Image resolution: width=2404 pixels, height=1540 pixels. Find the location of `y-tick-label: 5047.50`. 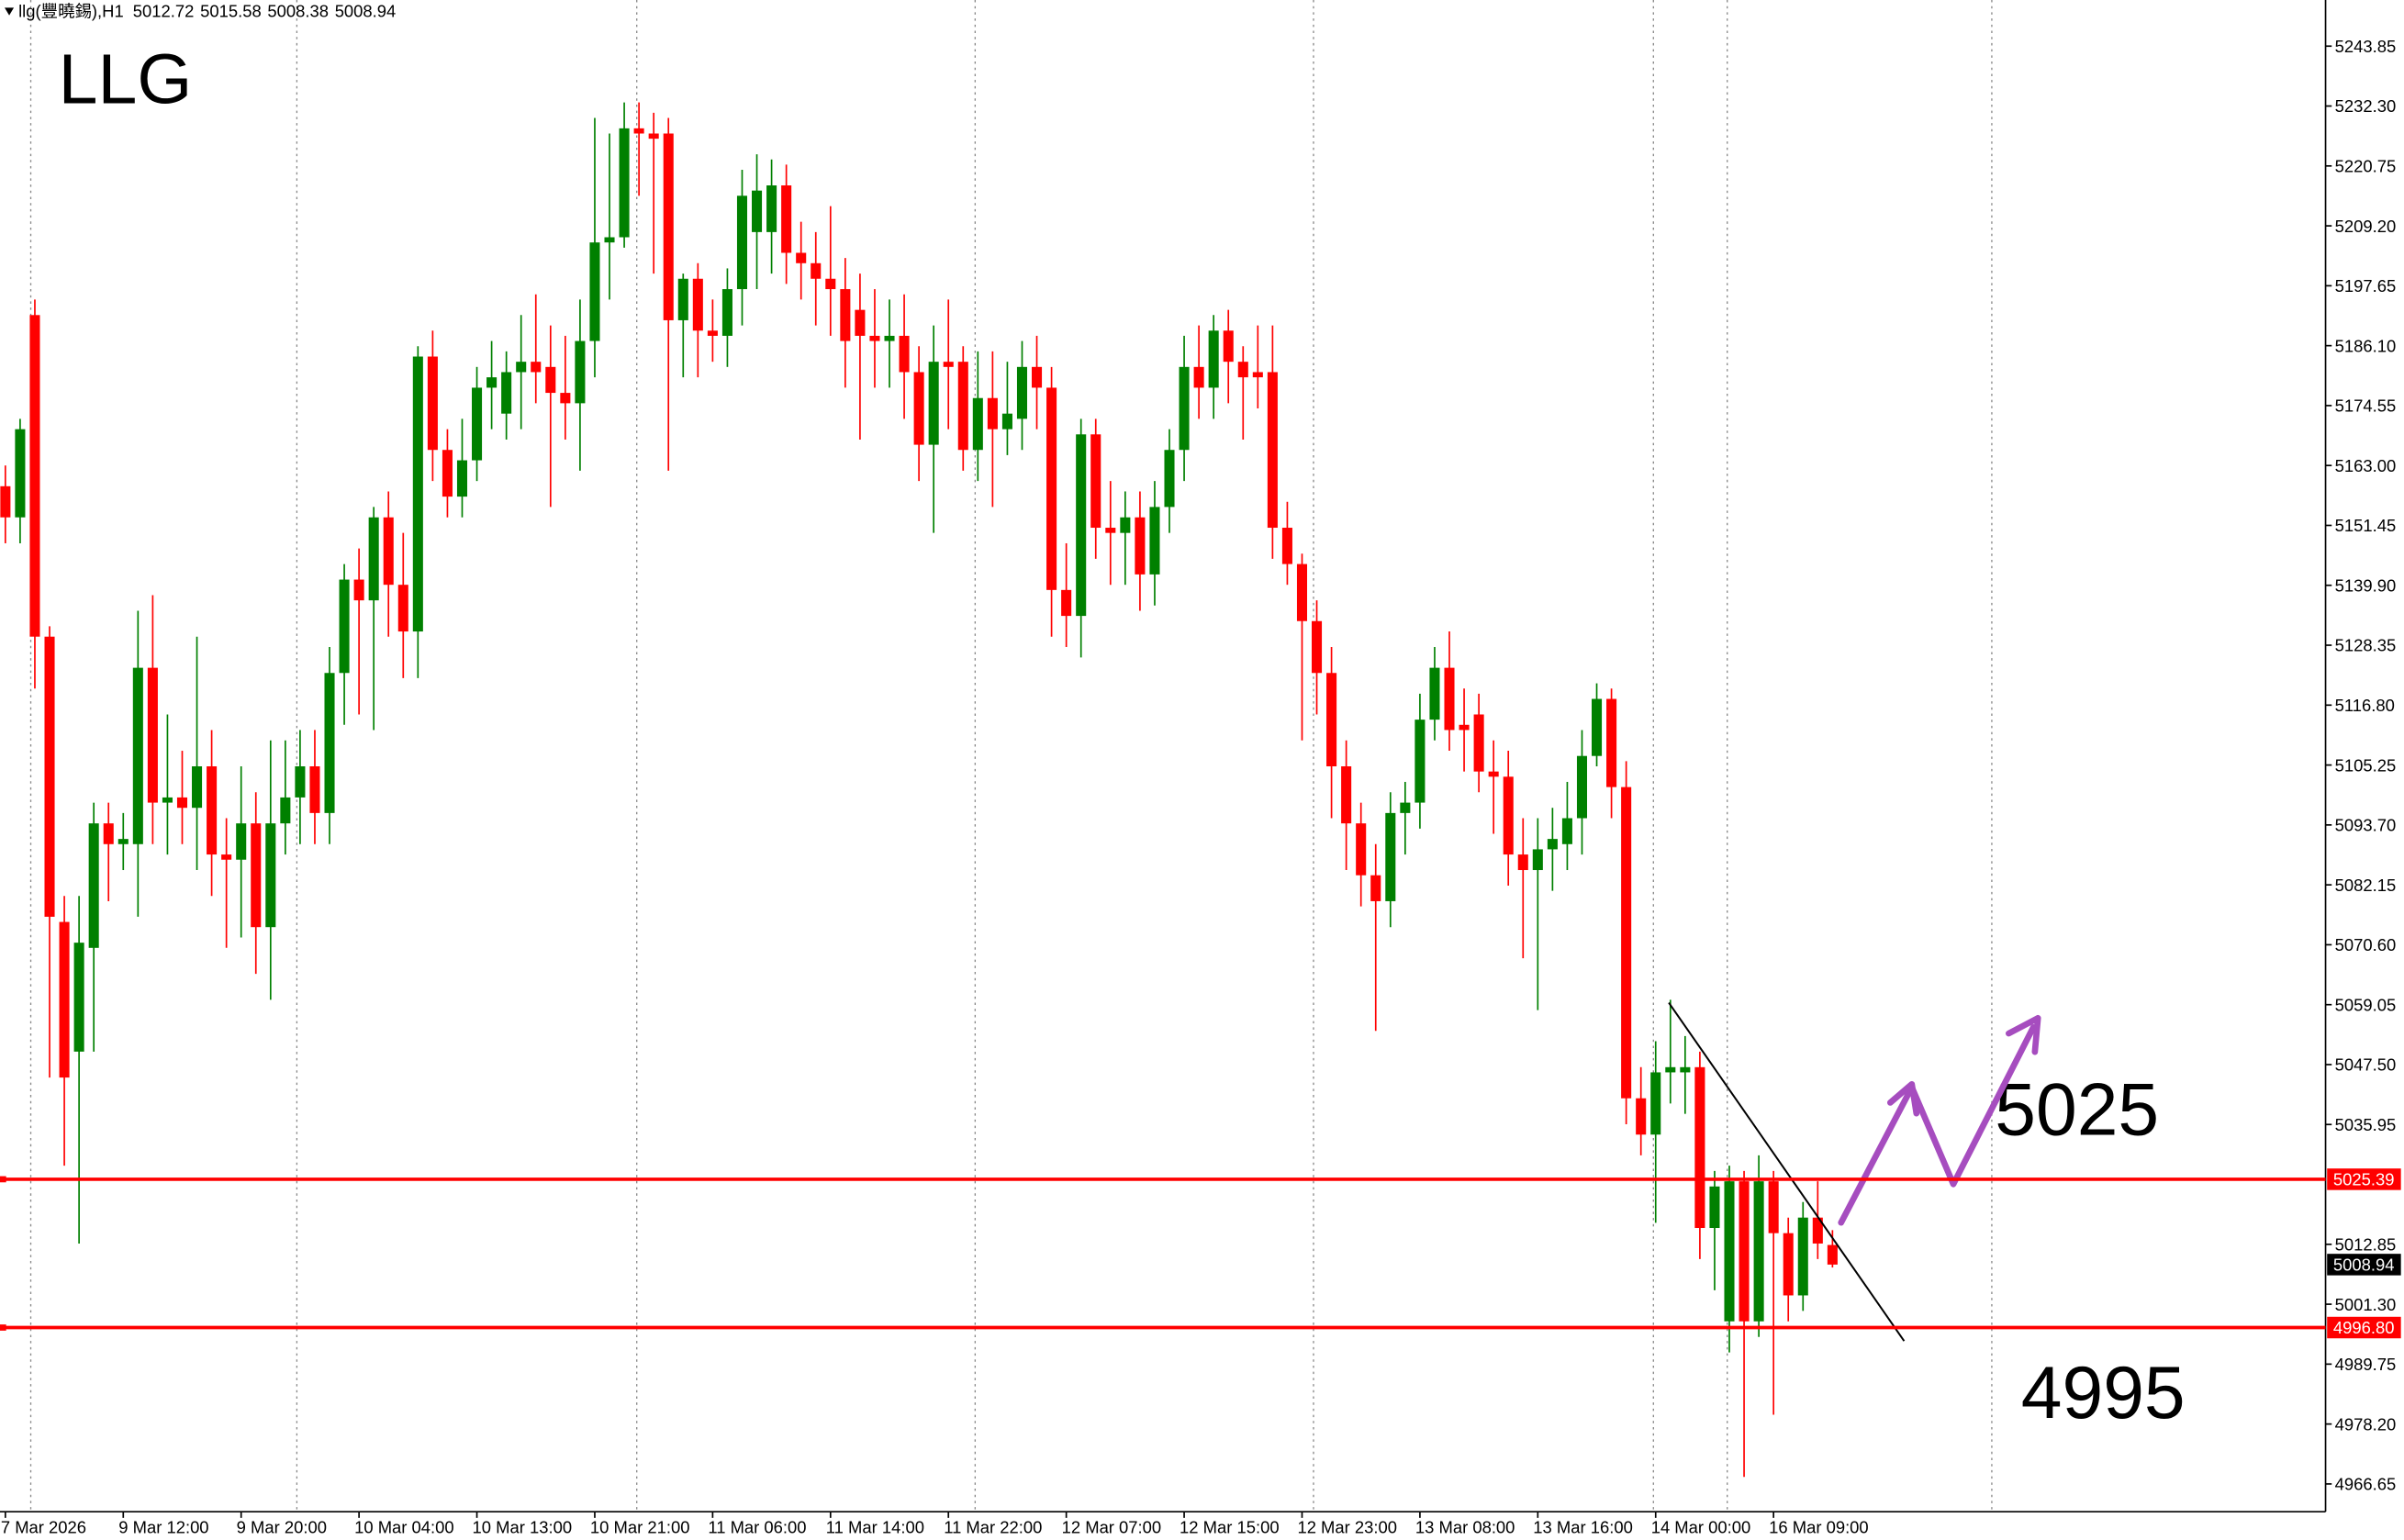

y-tick-label: 5047.50 is located at coordinates (2366, 1065).